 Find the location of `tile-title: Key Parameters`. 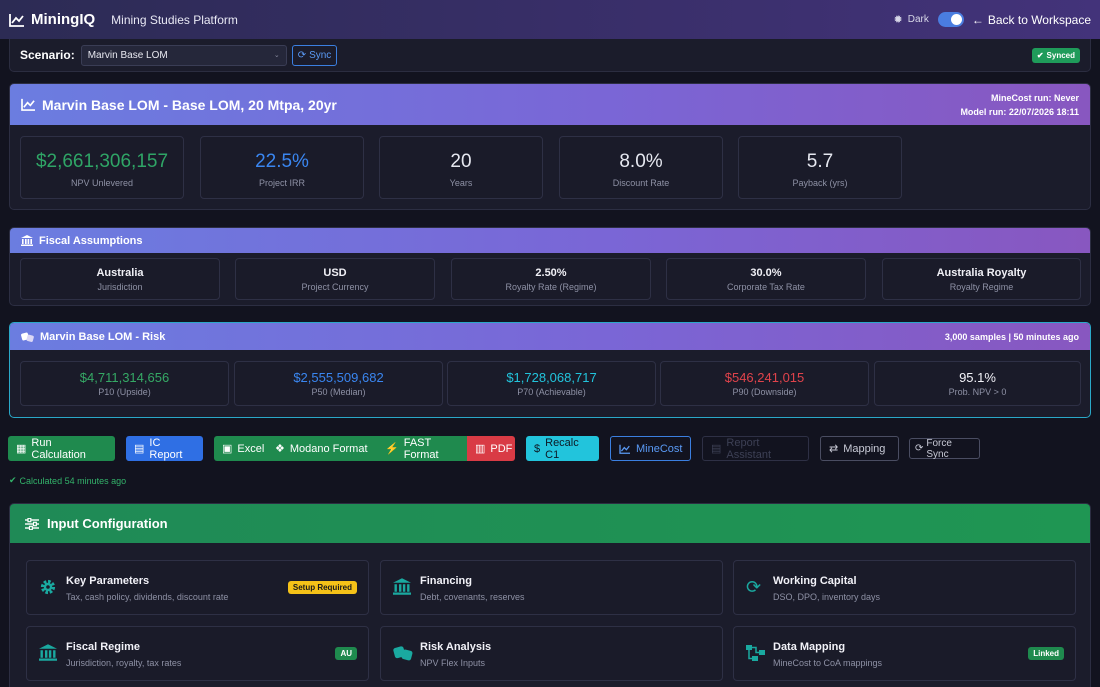

tile-title: Key Parameters is located at coordinates (108, 581).